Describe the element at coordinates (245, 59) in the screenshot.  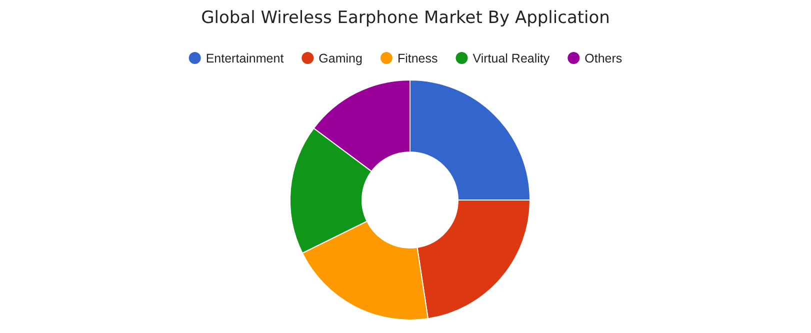
I see `legend-label: Entertainment` at that location.